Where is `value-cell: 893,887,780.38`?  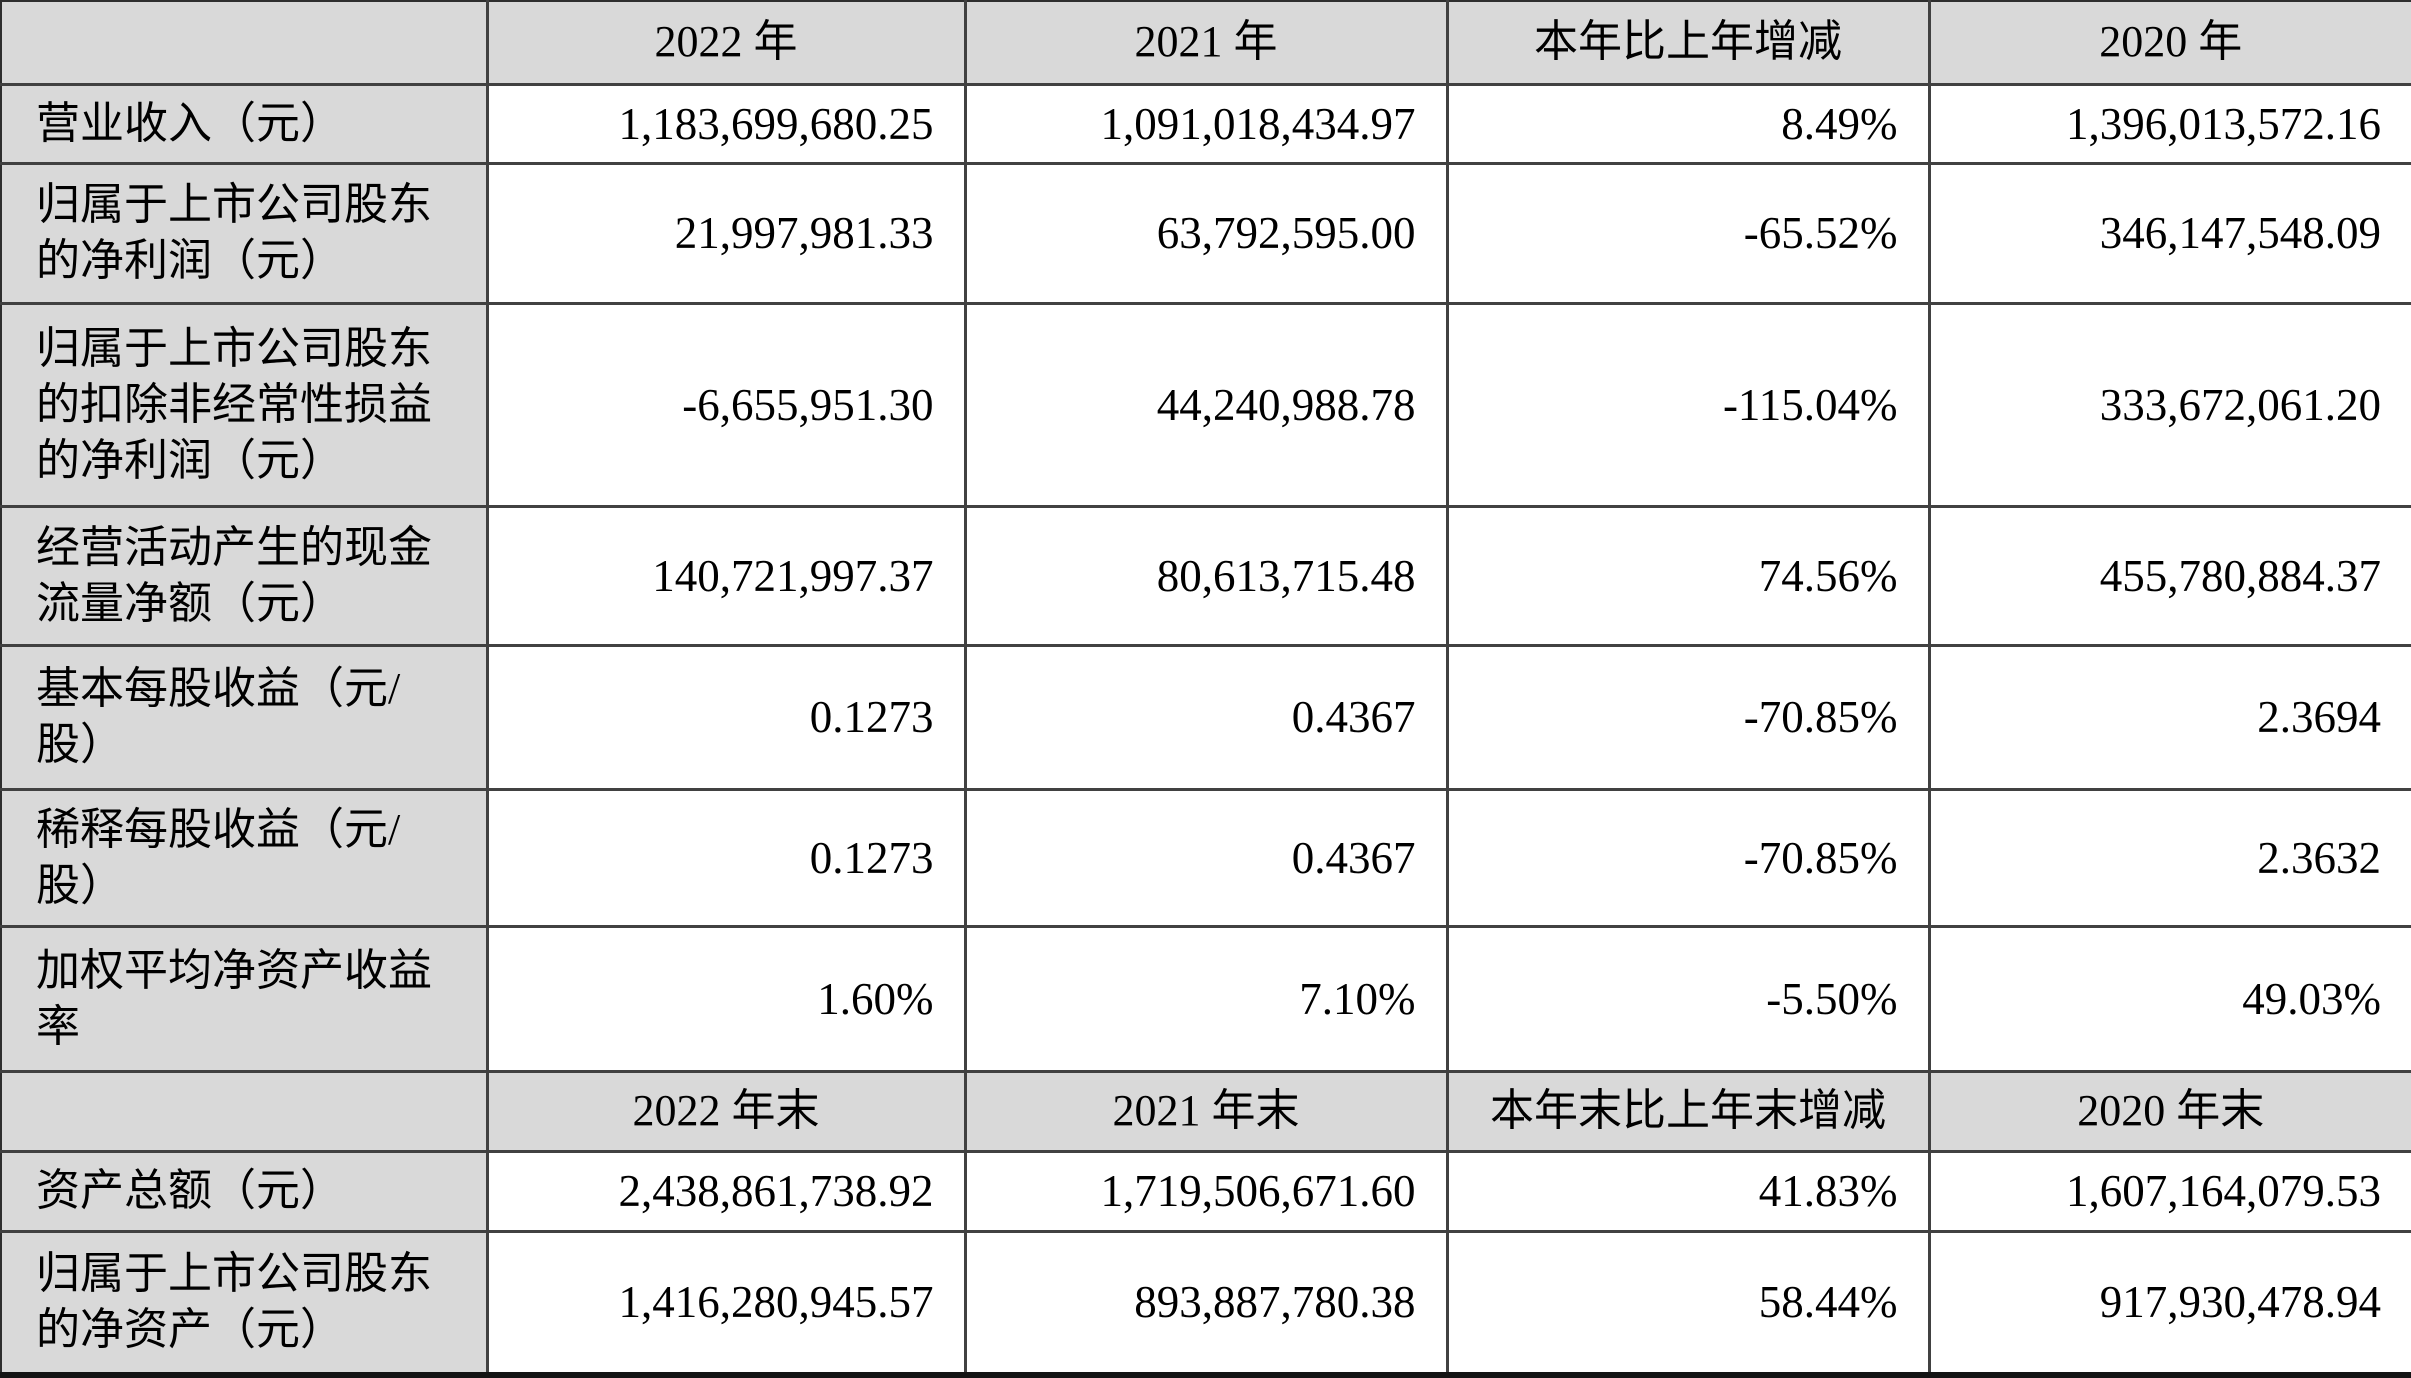 value-cell: 893,887,780.38 is located at coordinates (1206, 1303).